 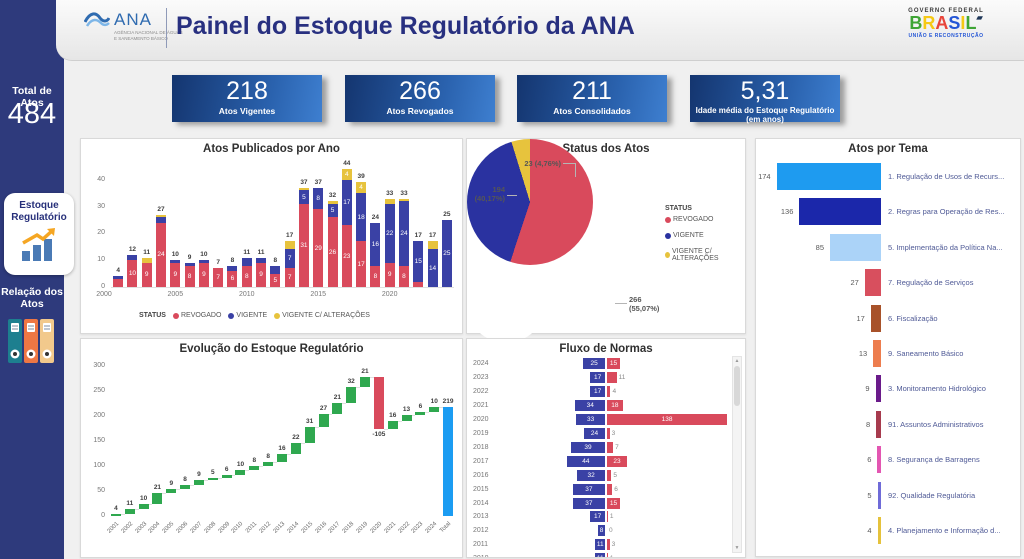 What do you see at coordinates (161, 254) in the screenshot?
I see `stacked-bar-segment: 24` at bounding box center [161, 254].